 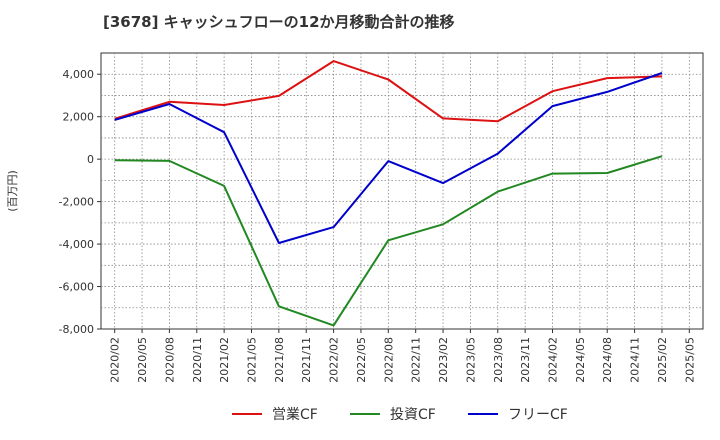 I want to click on x-tick-label: 2023/08, so click(x=498, y=360).